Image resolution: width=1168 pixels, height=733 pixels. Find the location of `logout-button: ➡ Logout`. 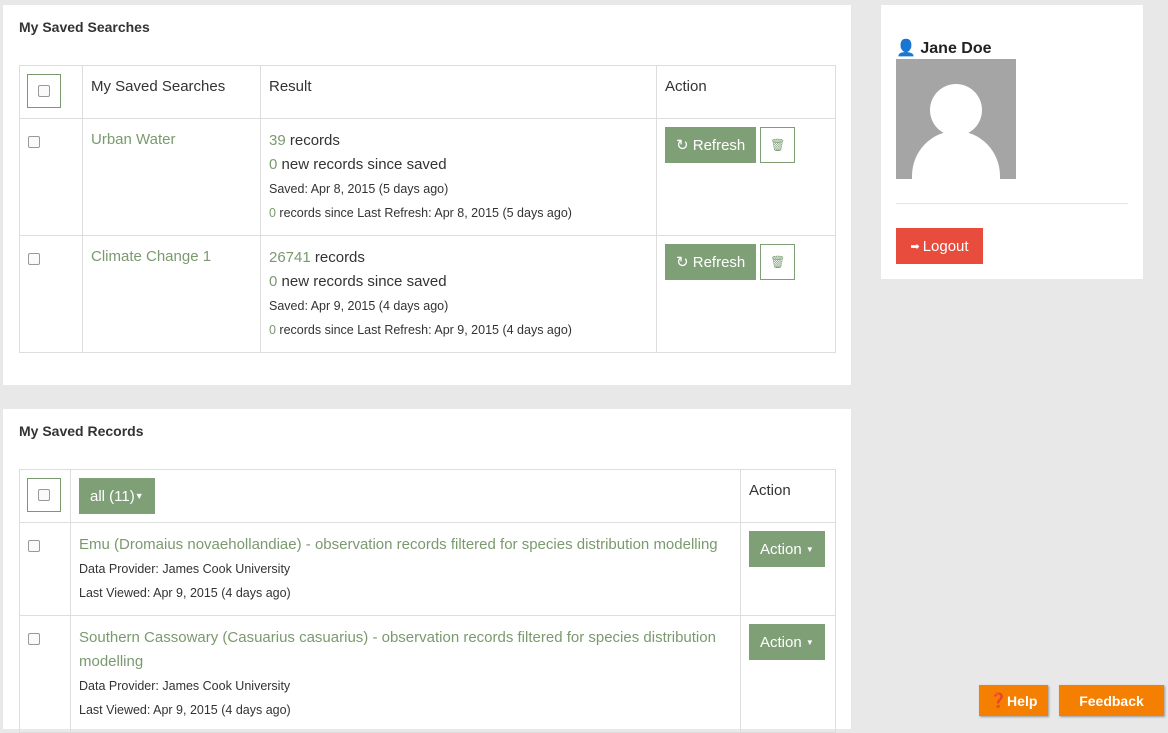

logout-button: ➡ Logout is located at coordinates (939, 246).